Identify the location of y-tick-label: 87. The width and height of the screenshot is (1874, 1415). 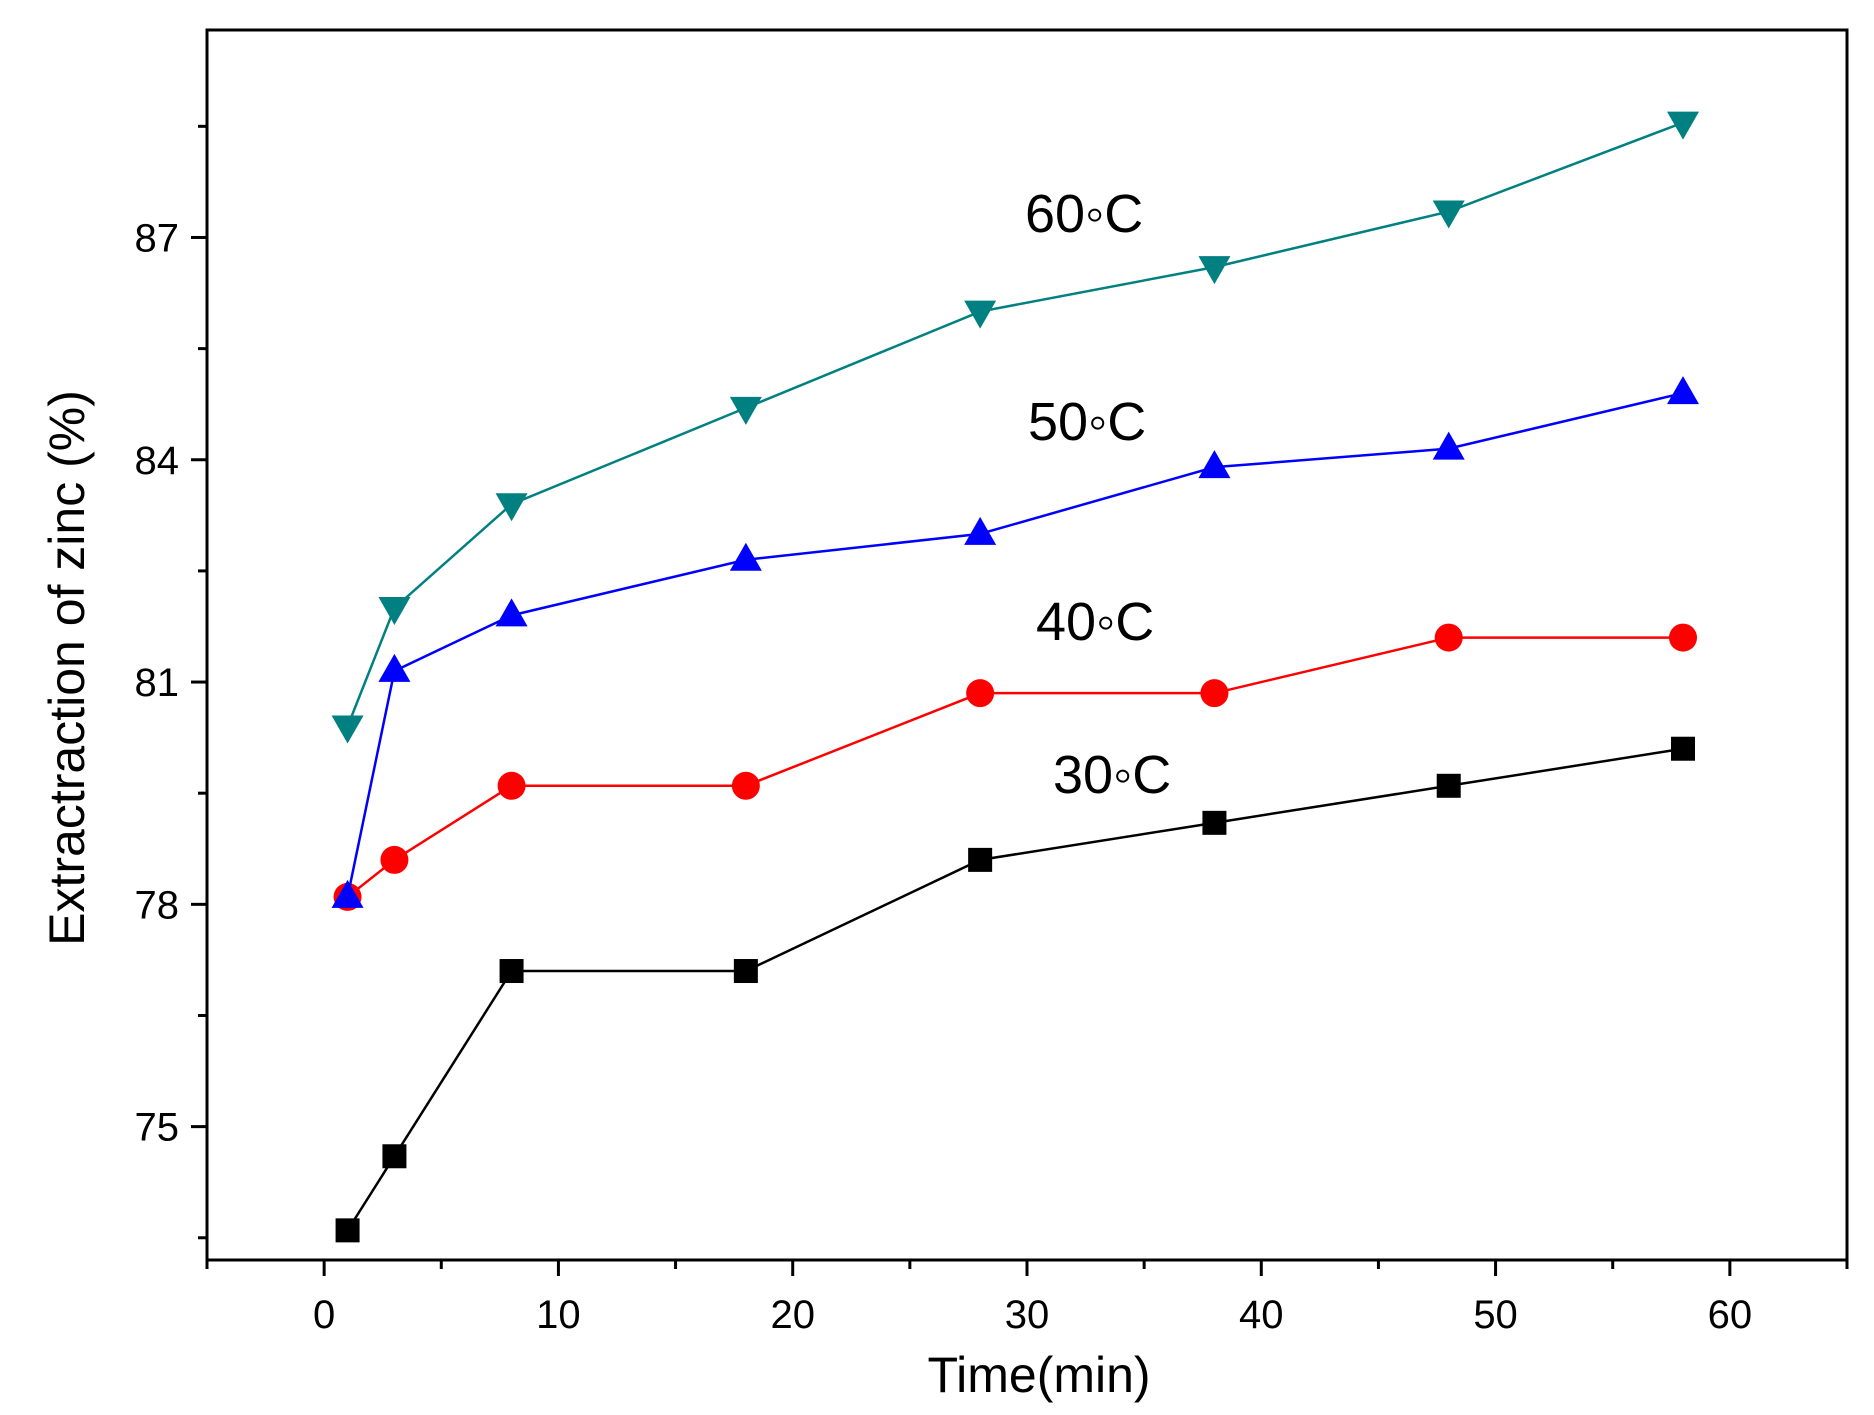
(157, 238).